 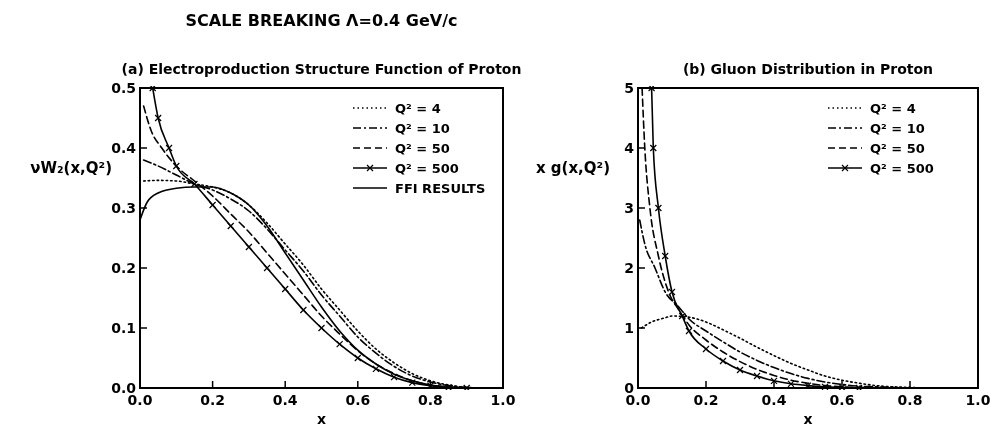 What do you see at coordinates (123, 208) in the screenshot?
I see `y-tick-label: 0.3` at bounding box center [123, 208].